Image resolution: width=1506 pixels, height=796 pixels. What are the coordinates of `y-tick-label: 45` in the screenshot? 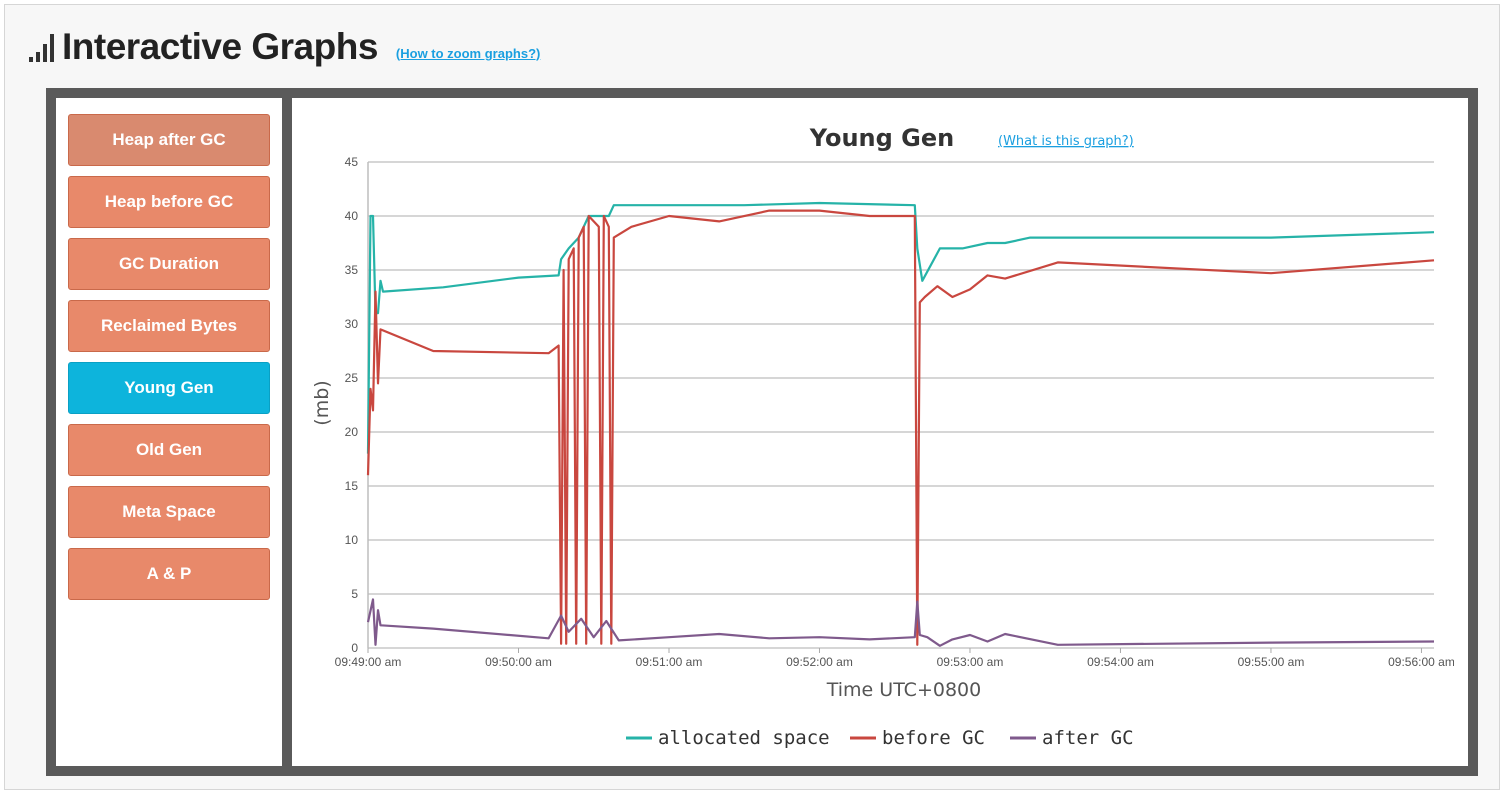 It's located at (352, 162).